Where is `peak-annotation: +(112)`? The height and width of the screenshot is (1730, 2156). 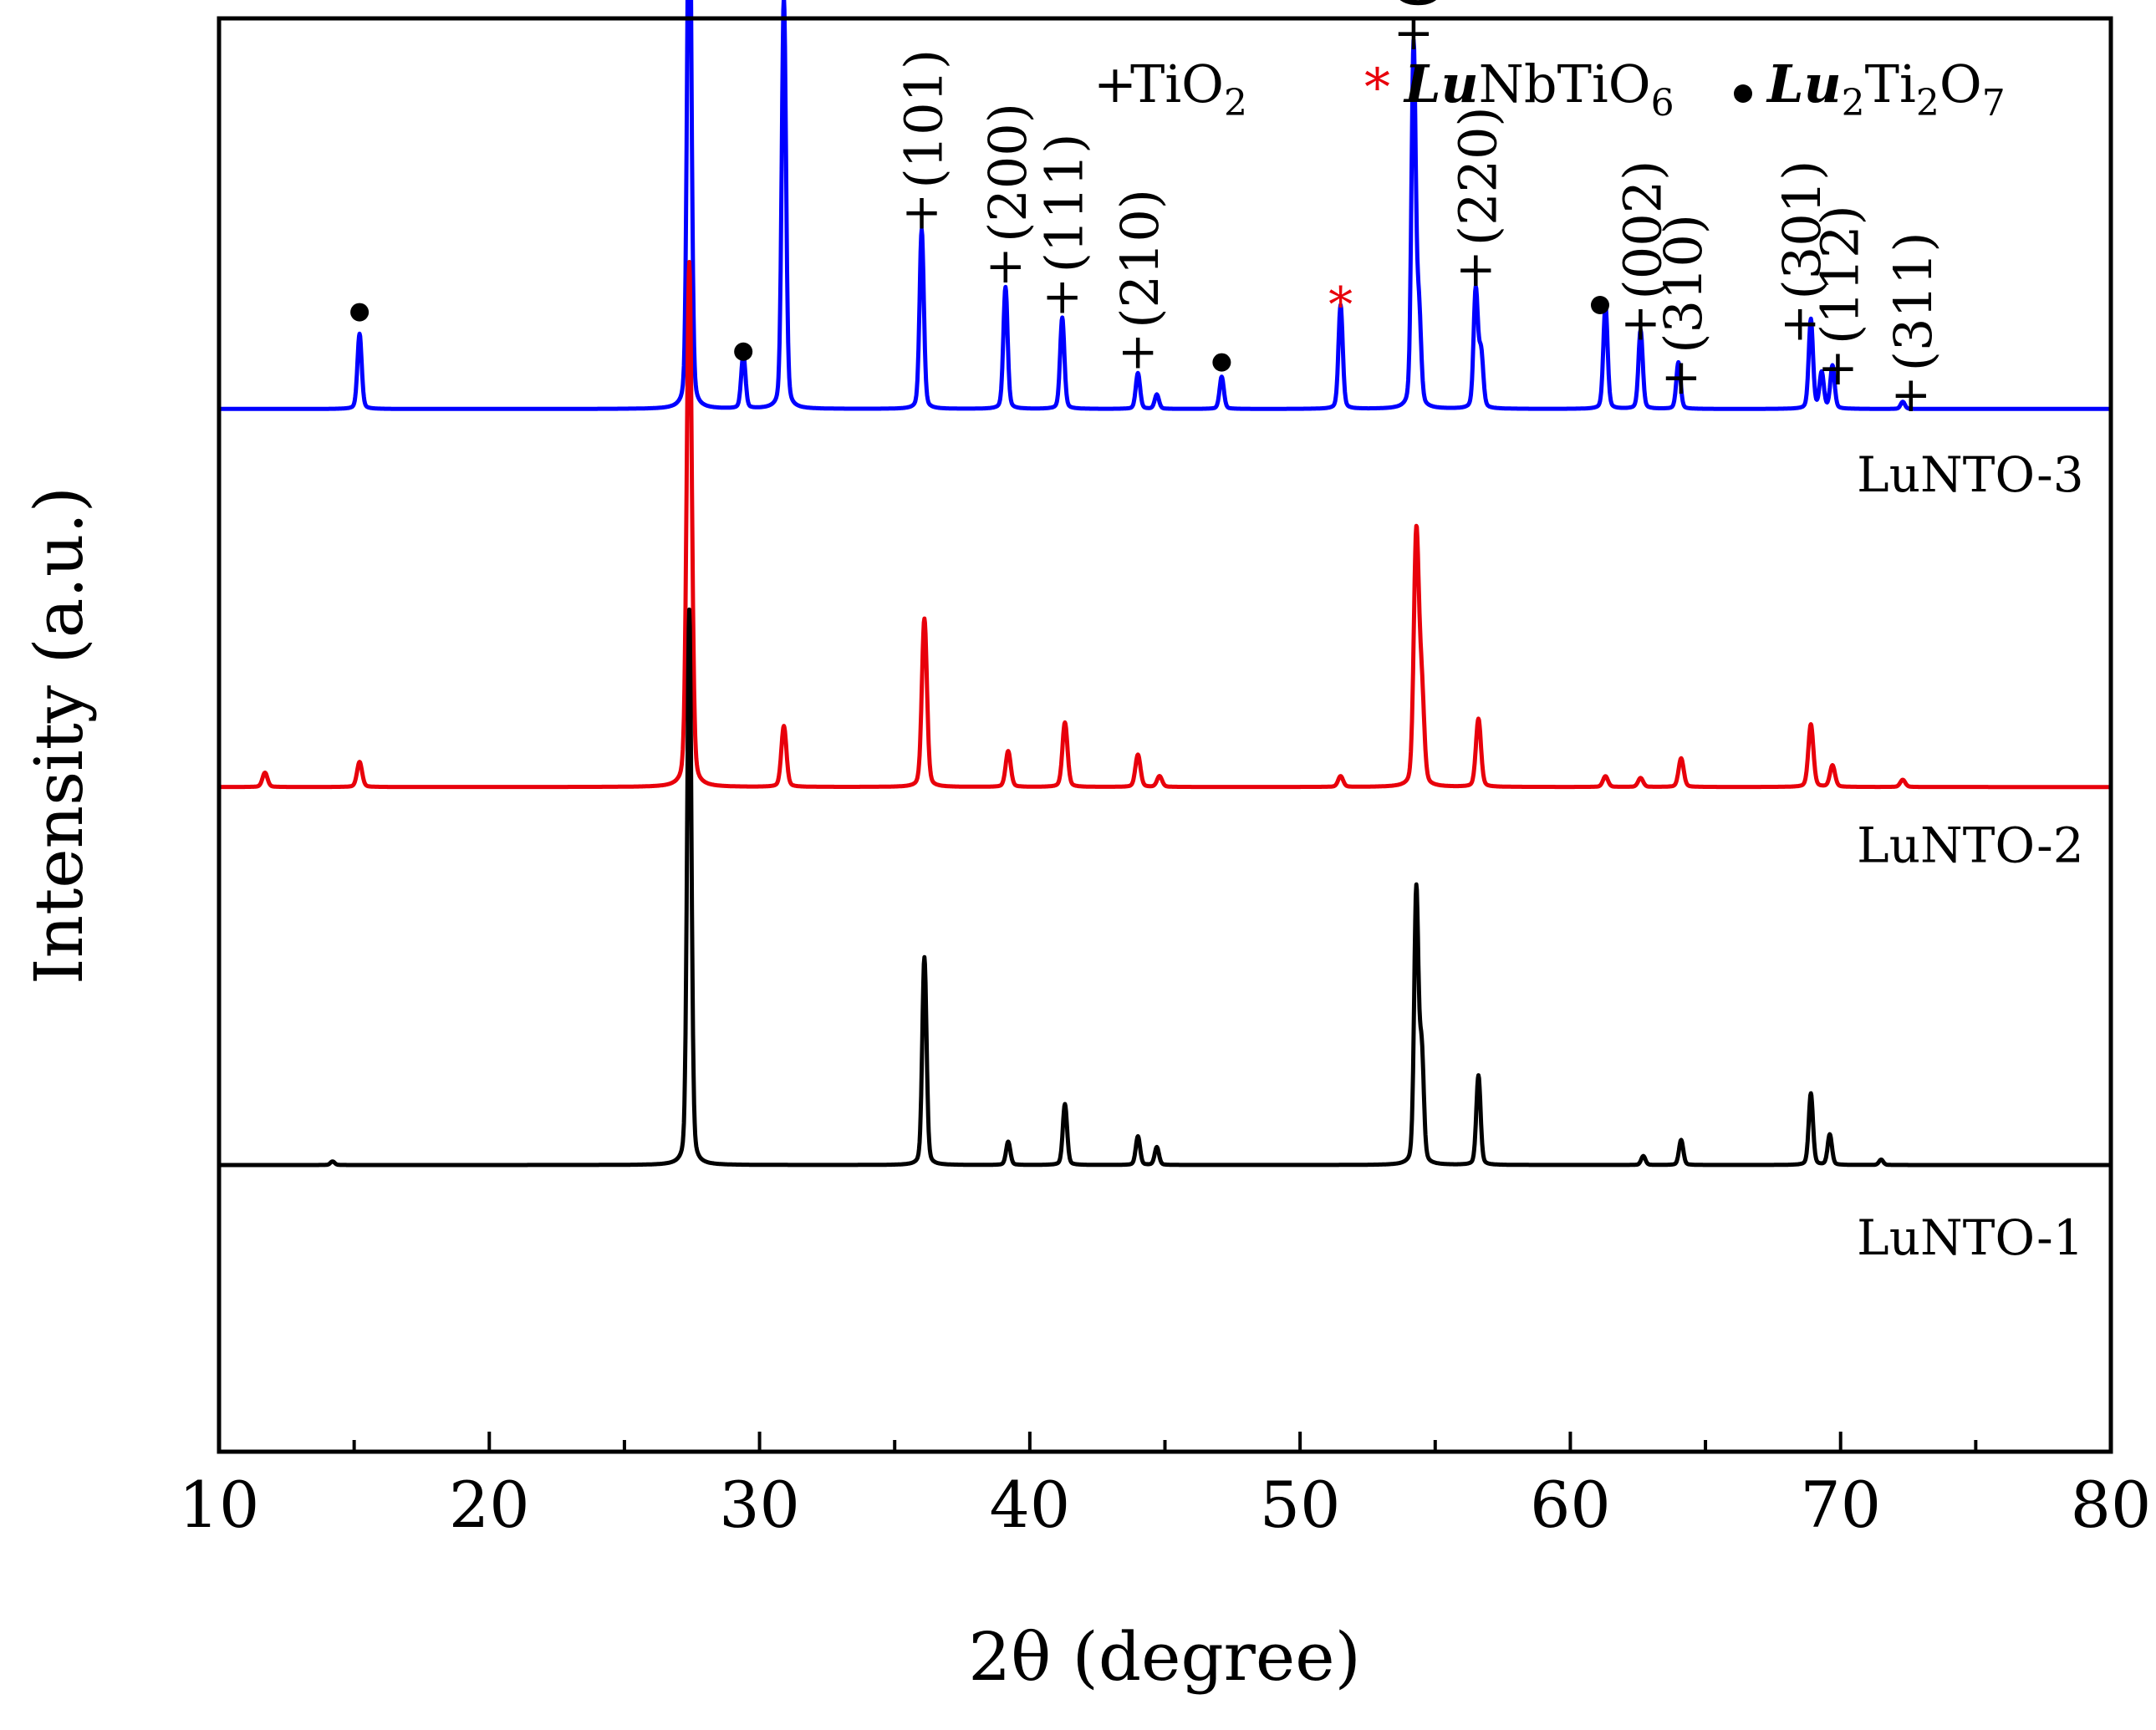
peak-annotation: +(112) is located at coordinates (1839, 300).